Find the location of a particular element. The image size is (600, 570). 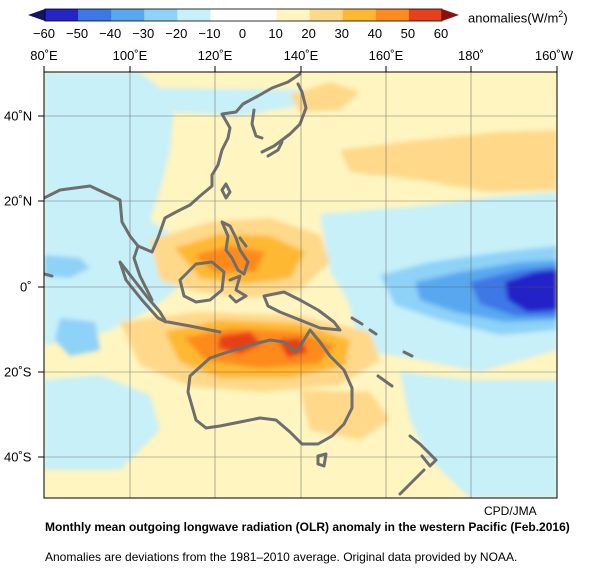

lon-label-120e: 120˚E is located at coordinates (215, 55).